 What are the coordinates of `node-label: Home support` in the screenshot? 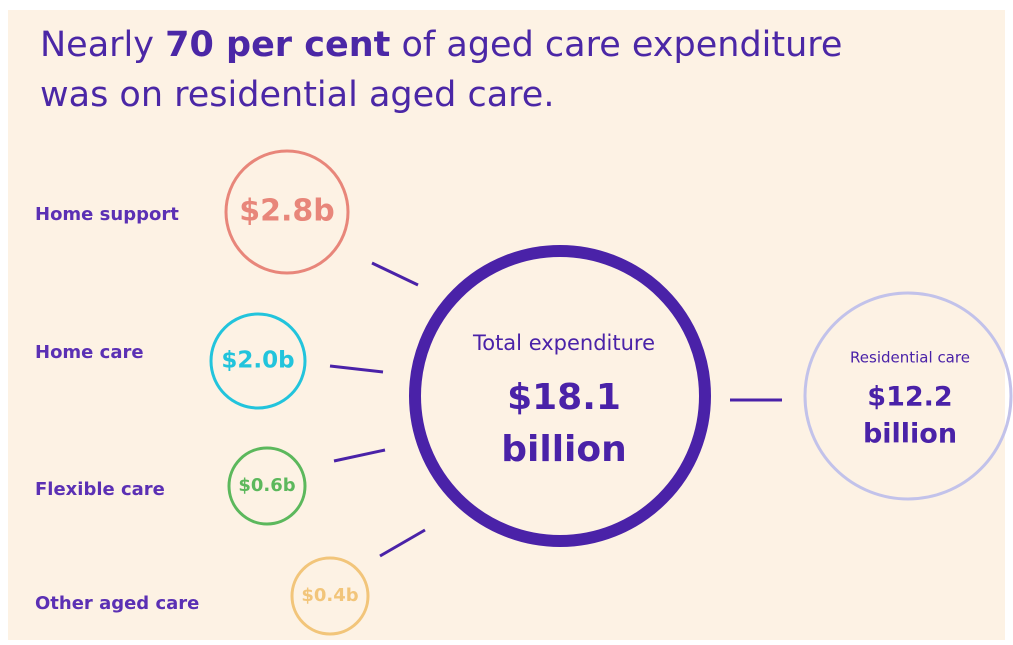 It's located at (107, 214).